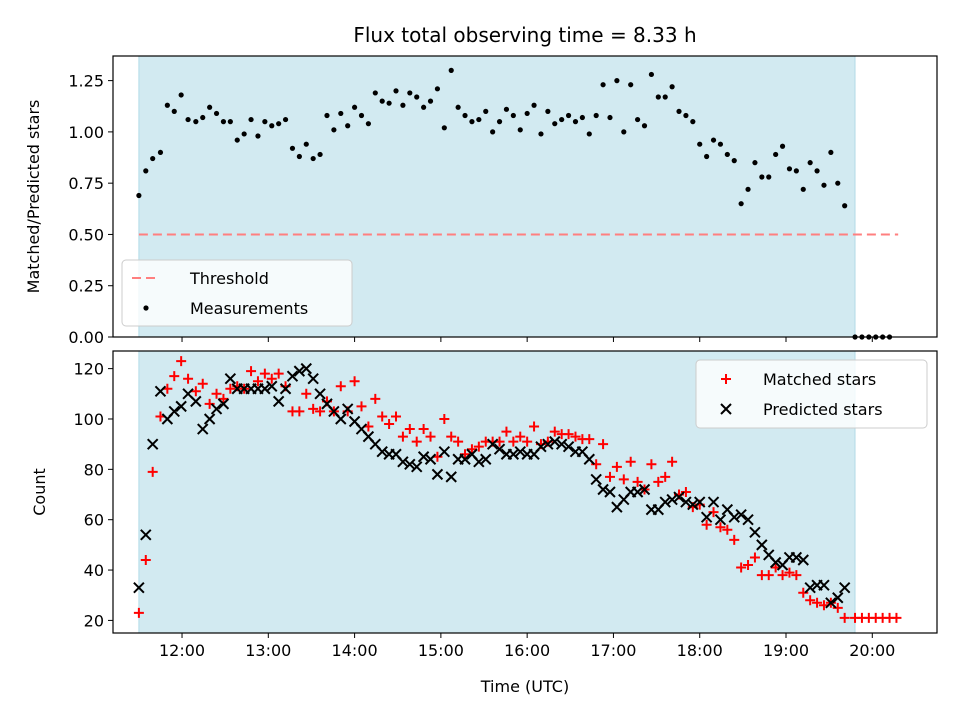 The height and width of the screenshot is (720, 960). I want to click on y-tick-label: 60, so click(94, 520).